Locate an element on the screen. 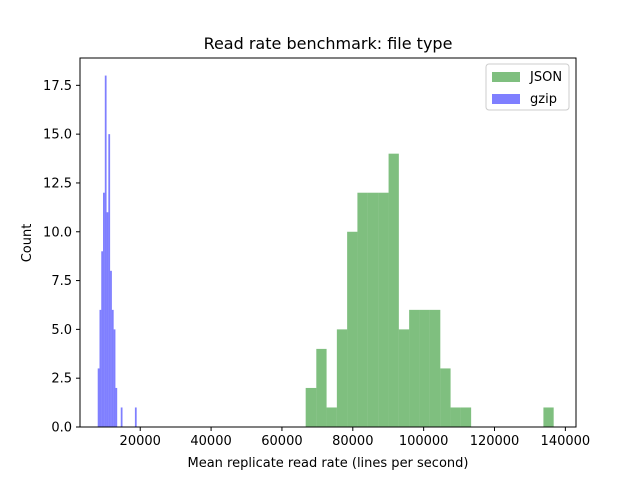  x-tick-label: 60000 is located at coordinates (281, 441).